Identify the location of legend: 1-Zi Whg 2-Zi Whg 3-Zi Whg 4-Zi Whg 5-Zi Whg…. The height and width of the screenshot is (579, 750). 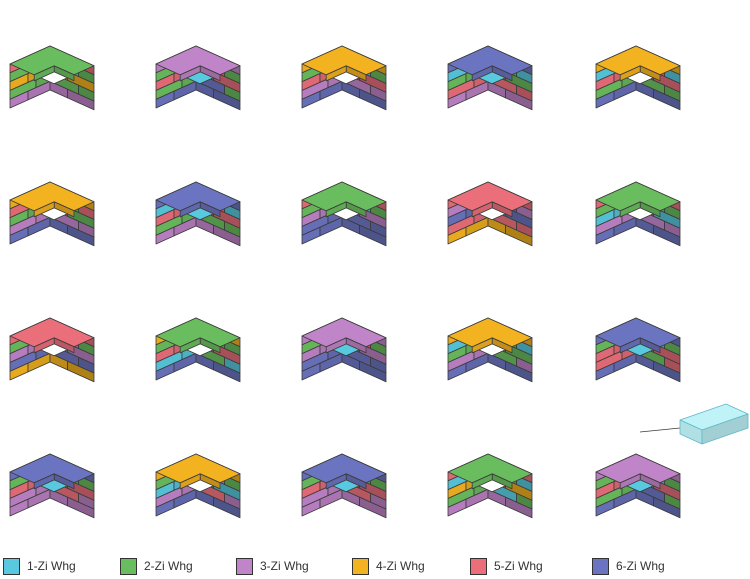
(375, 566).